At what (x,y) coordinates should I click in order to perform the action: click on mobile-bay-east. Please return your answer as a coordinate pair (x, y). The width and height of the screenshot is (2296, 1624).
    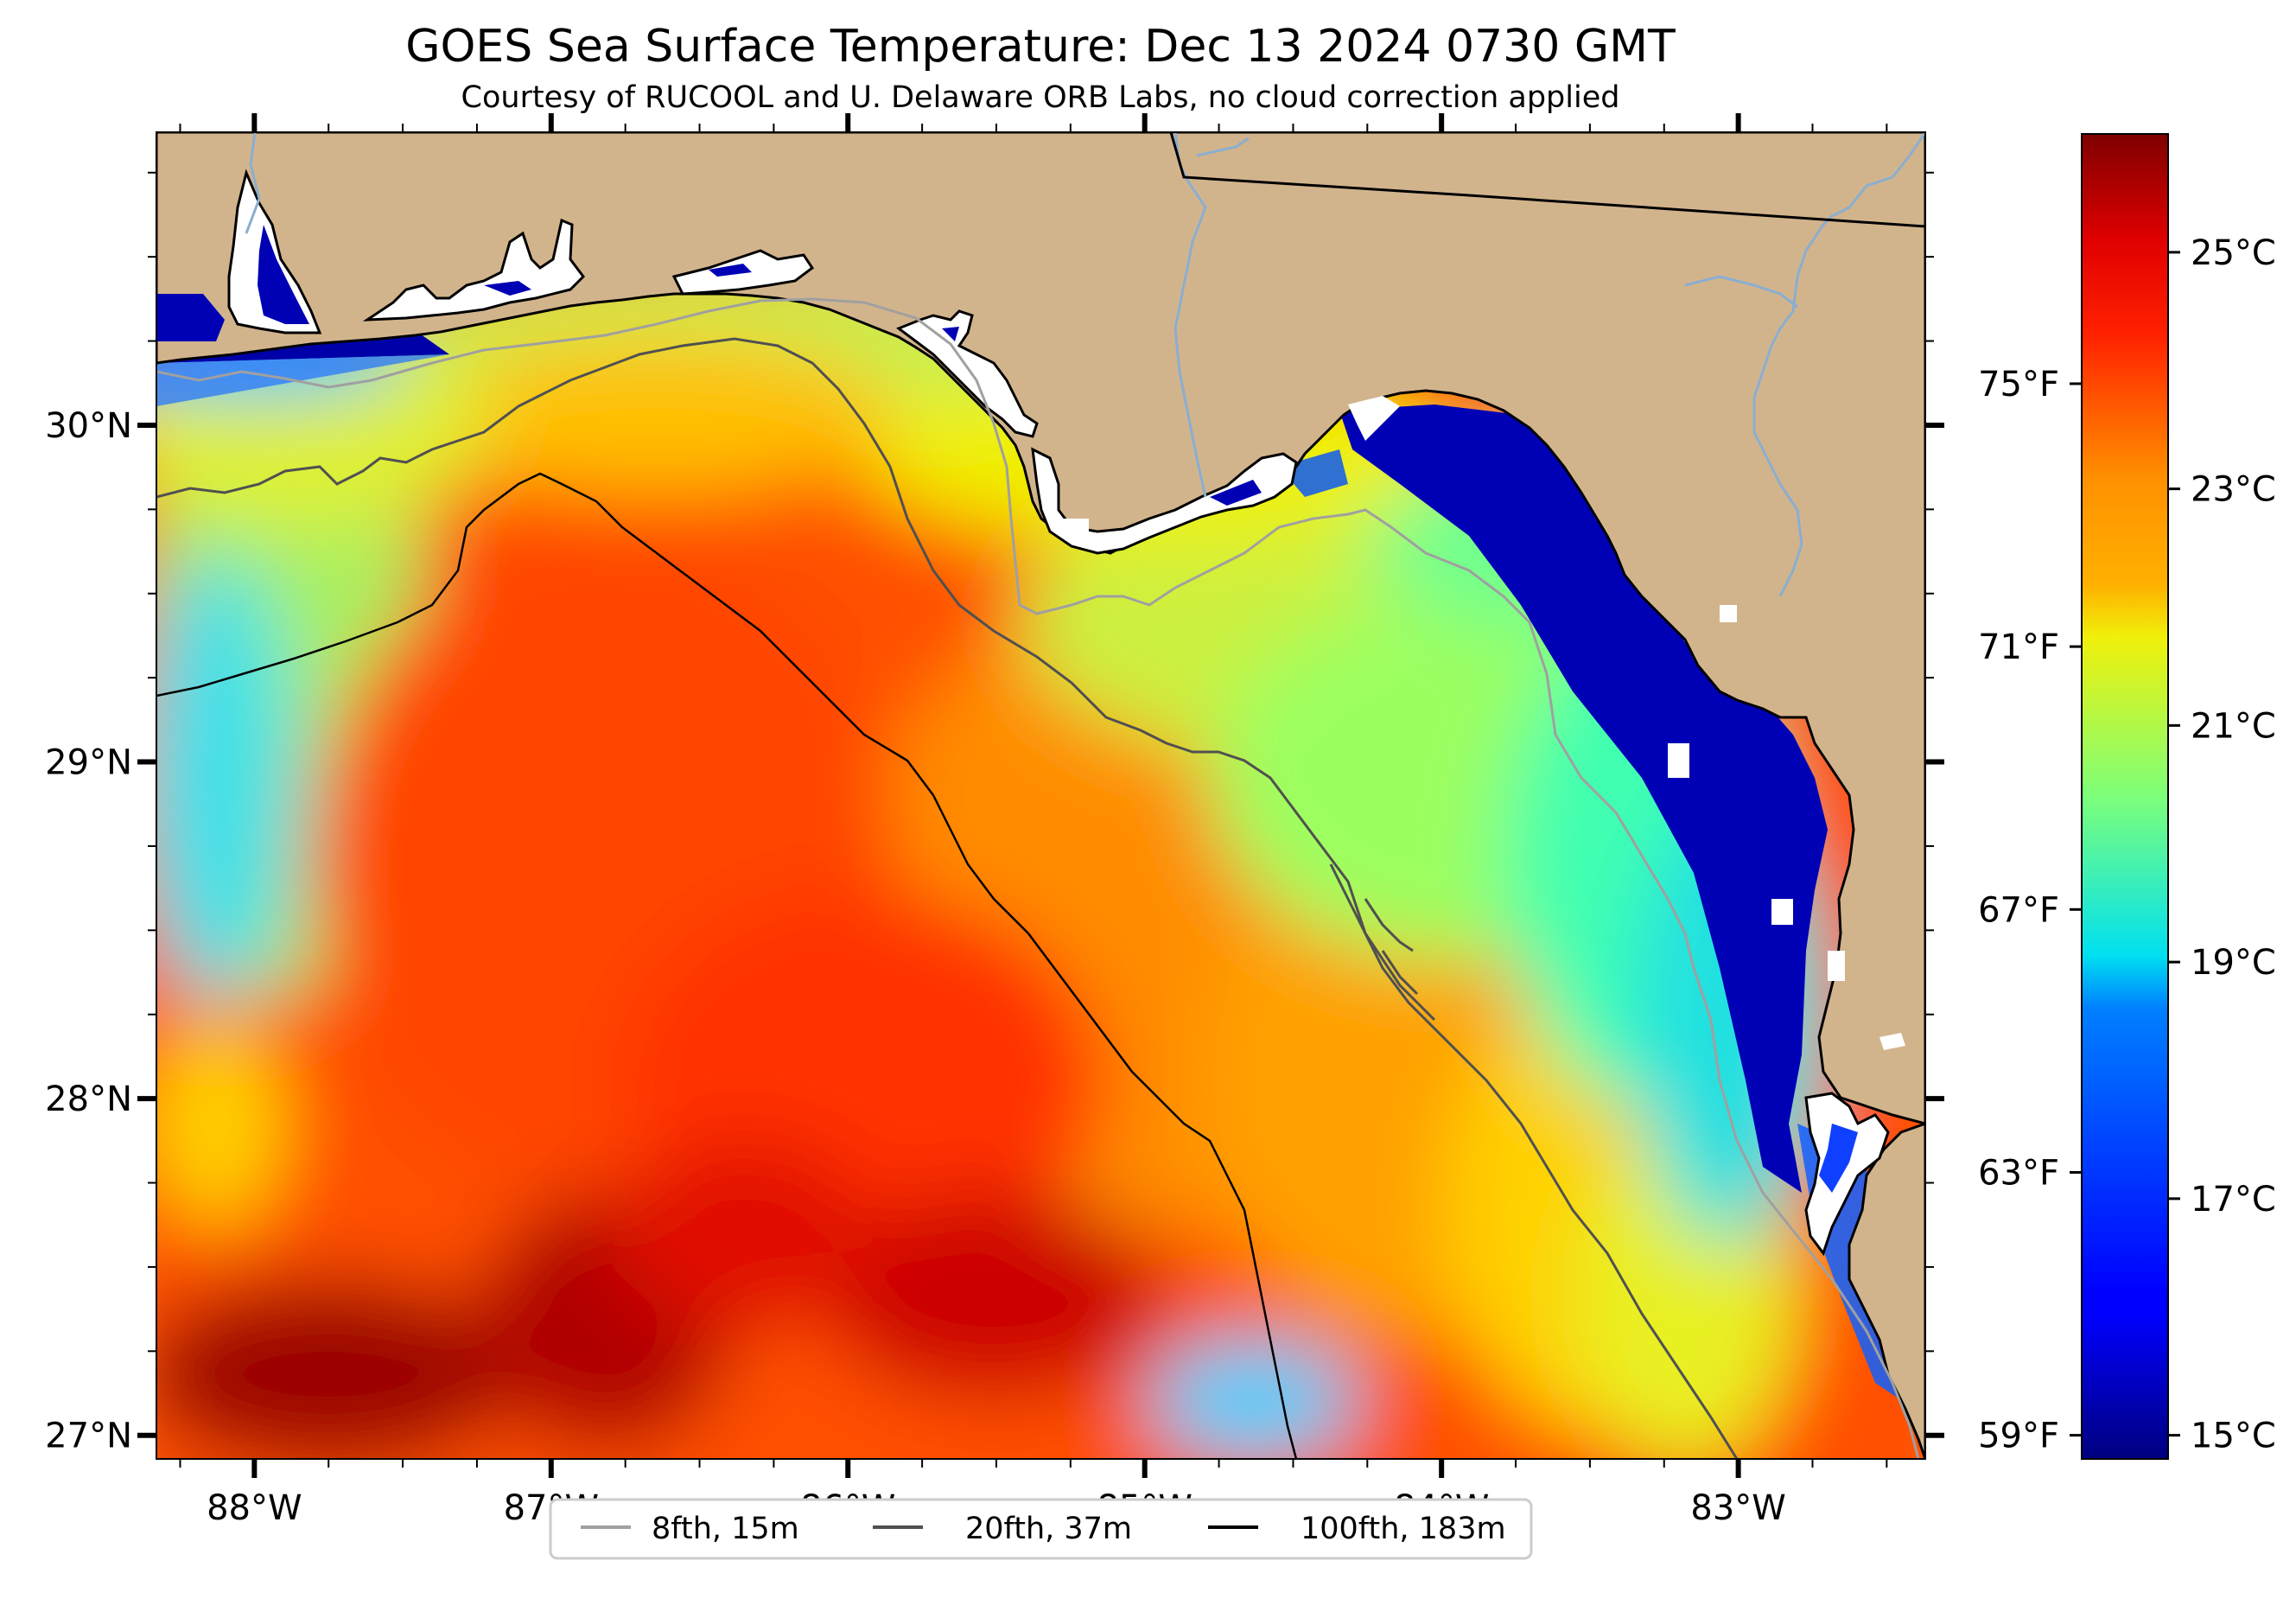
    Looking at the image, I should click on (190, 317).